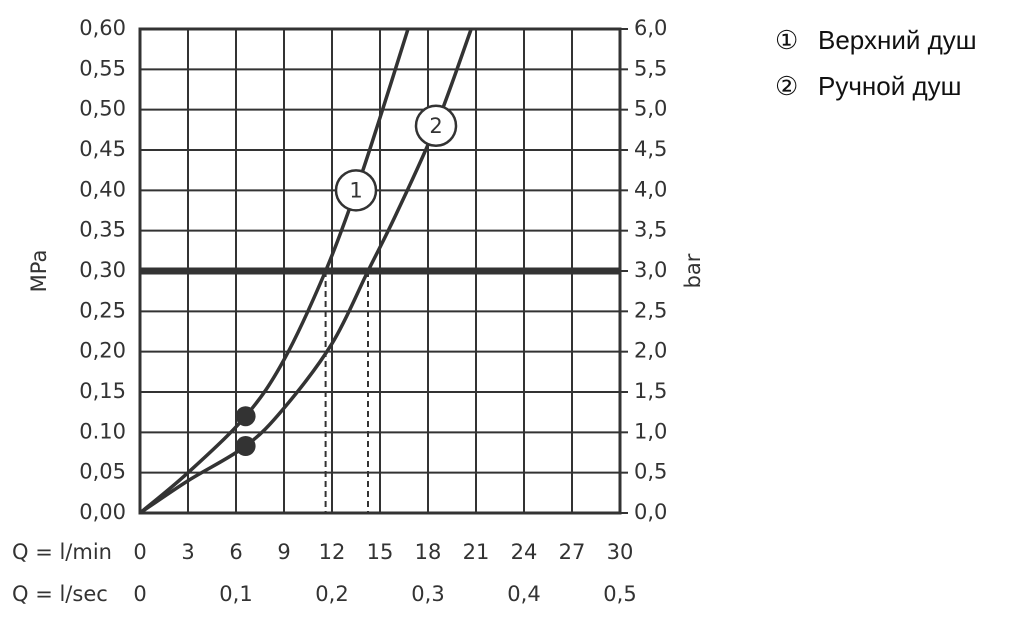 The width and height of the screenshot is (1022, 620). What do you see at coordinates (650, 270) in the screenshot?
I see `y2-tick-label: 3,0` at bounding box center [650, 270].